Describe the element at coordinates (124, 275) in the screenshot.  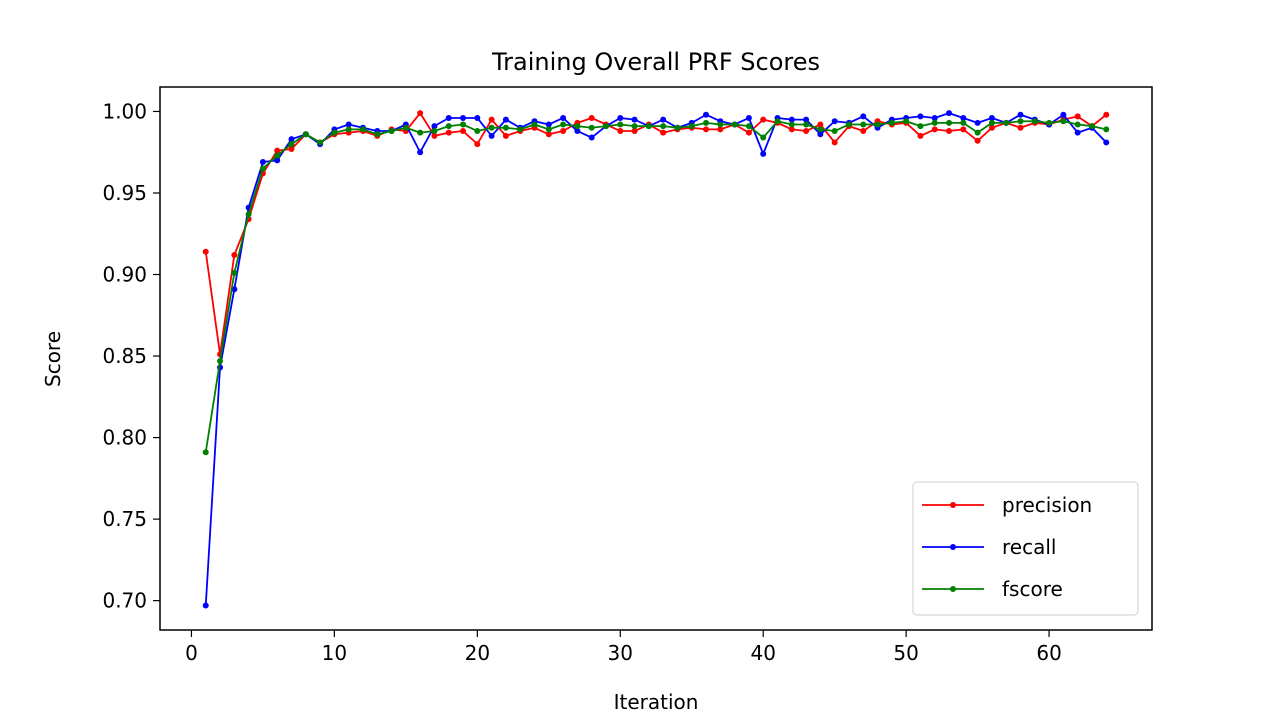
I see `y-tick-label: 0.90` at that location.